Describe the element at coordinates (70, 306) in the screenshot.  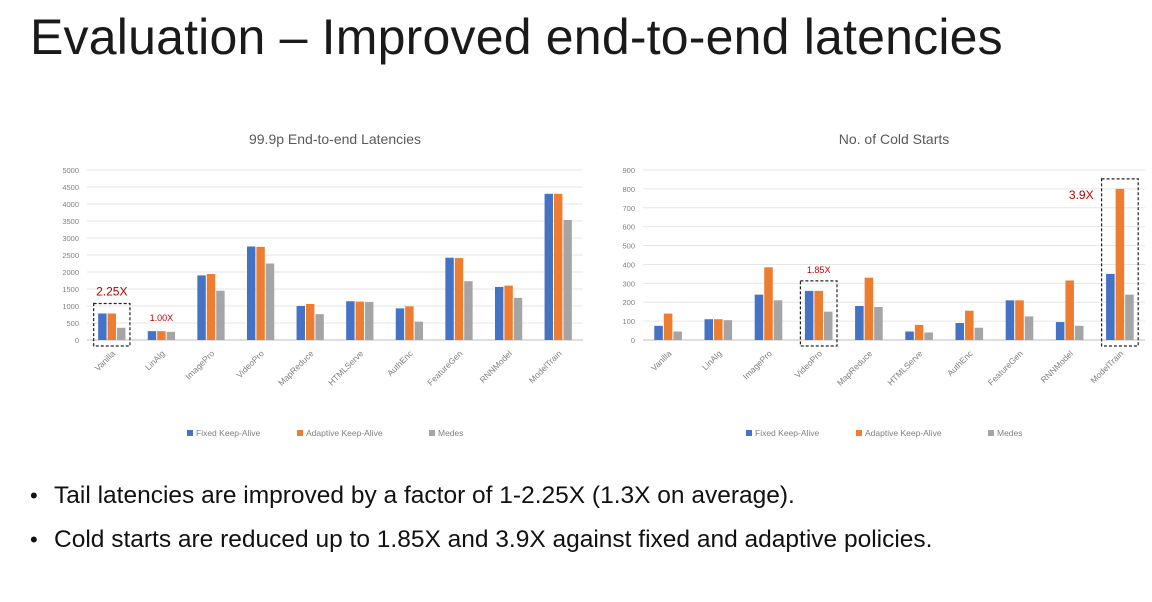
I see `y-tick-label: 1000` at that location.